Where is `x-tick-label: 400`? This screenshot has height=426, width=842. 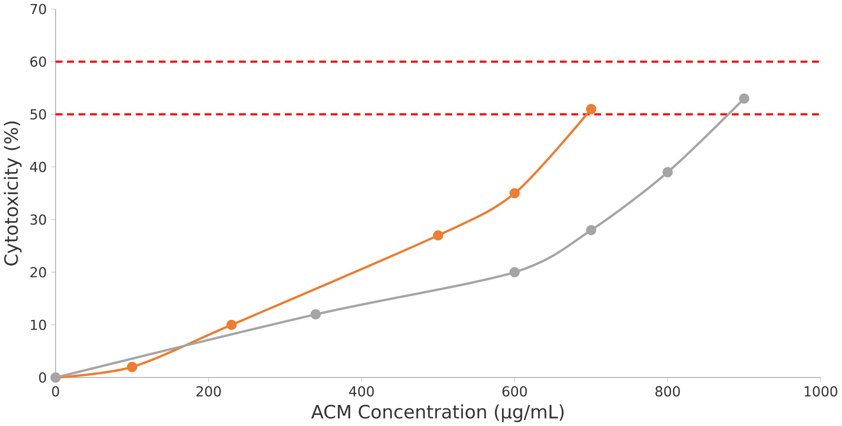 x-tick-label: 400 is located at coordinates (361, 391).